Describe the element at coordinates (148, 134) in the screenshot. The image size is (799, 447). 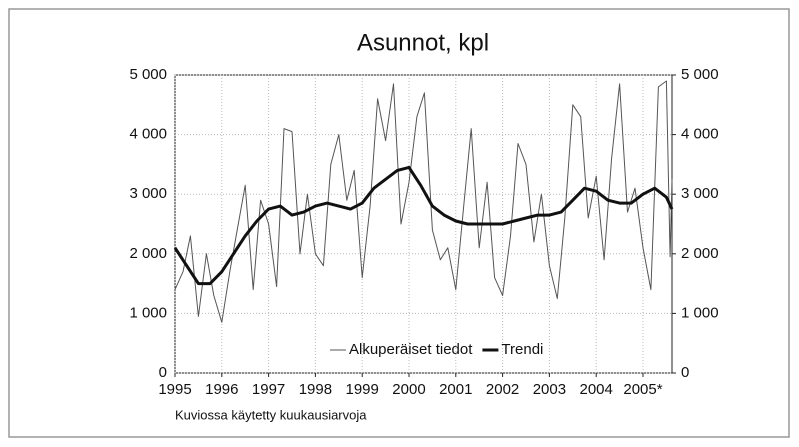
I see `y-tick-label: 4 000` at that location.